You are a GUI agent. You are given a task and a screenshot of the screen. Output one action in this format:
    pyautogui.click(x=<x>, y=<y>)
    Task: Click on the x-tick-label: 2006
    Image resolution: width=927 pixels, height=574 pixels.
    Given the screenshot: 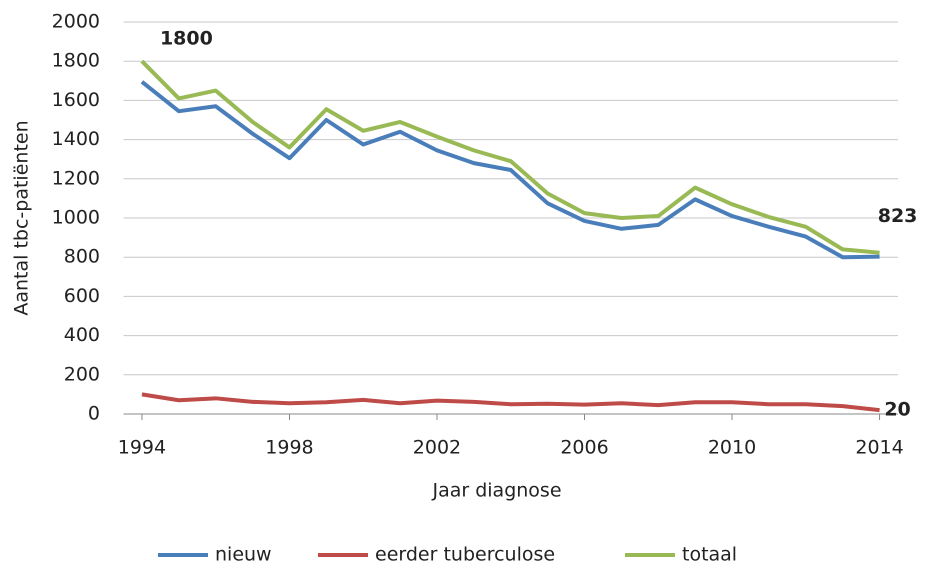 What is the action you would take?
    pyautogui.click(x=584, y=448)
    